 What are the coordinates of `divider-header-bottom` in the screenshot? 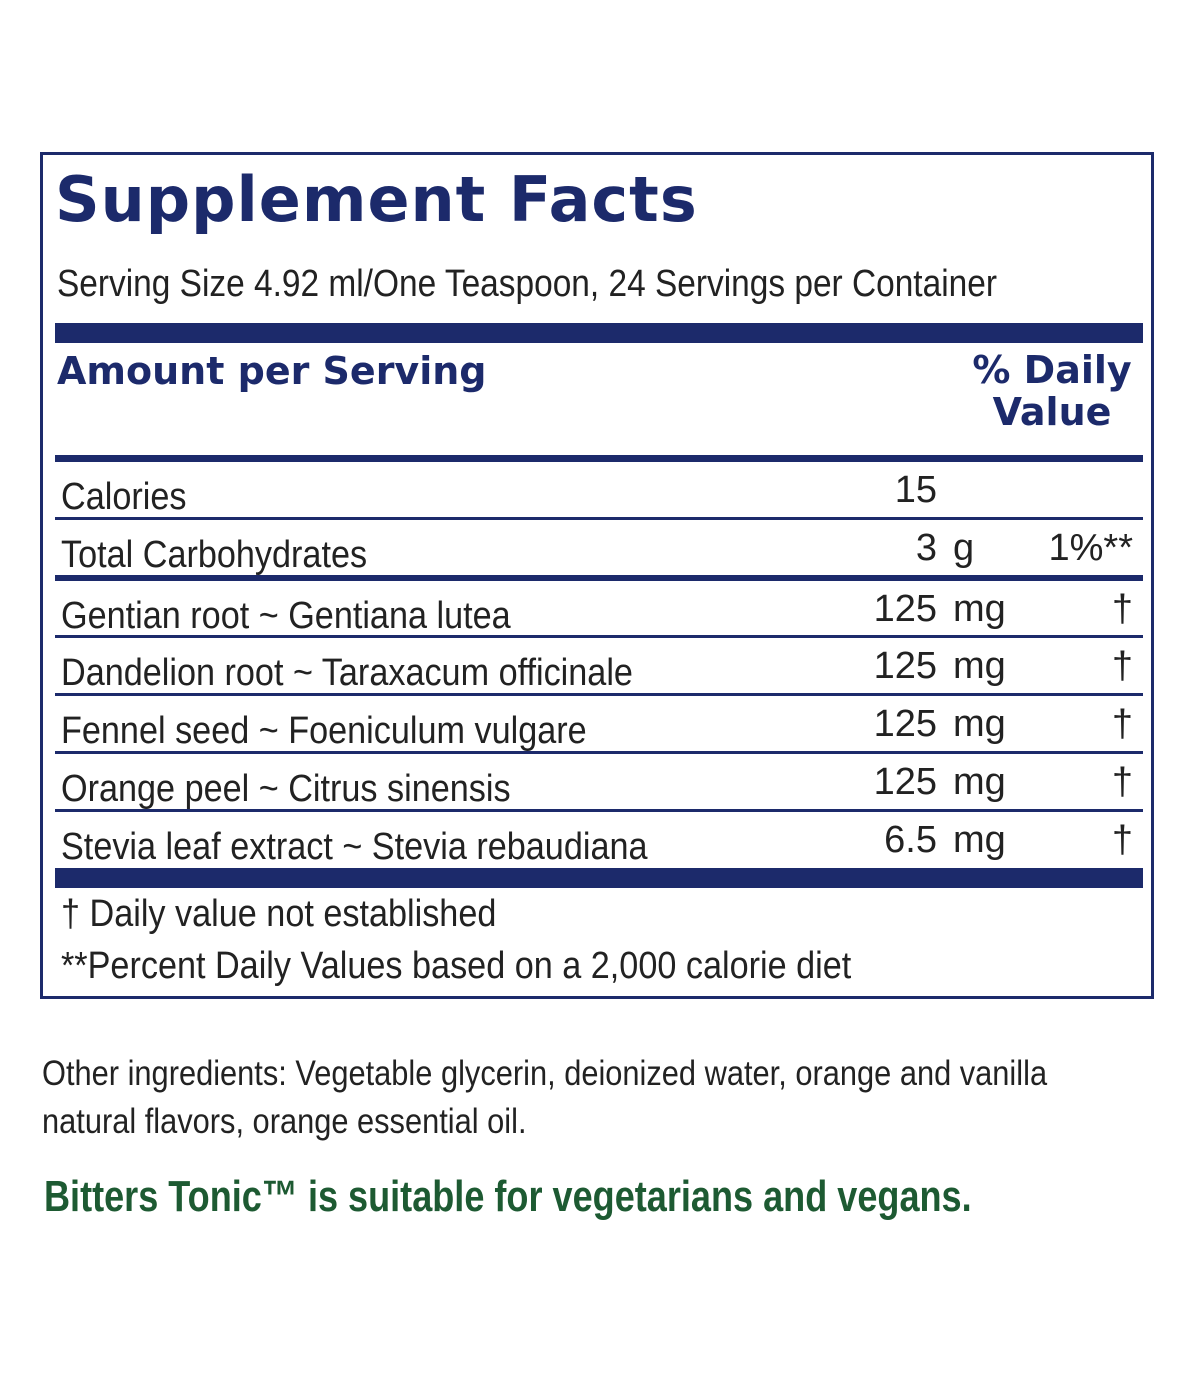 It's located at (599, 458).